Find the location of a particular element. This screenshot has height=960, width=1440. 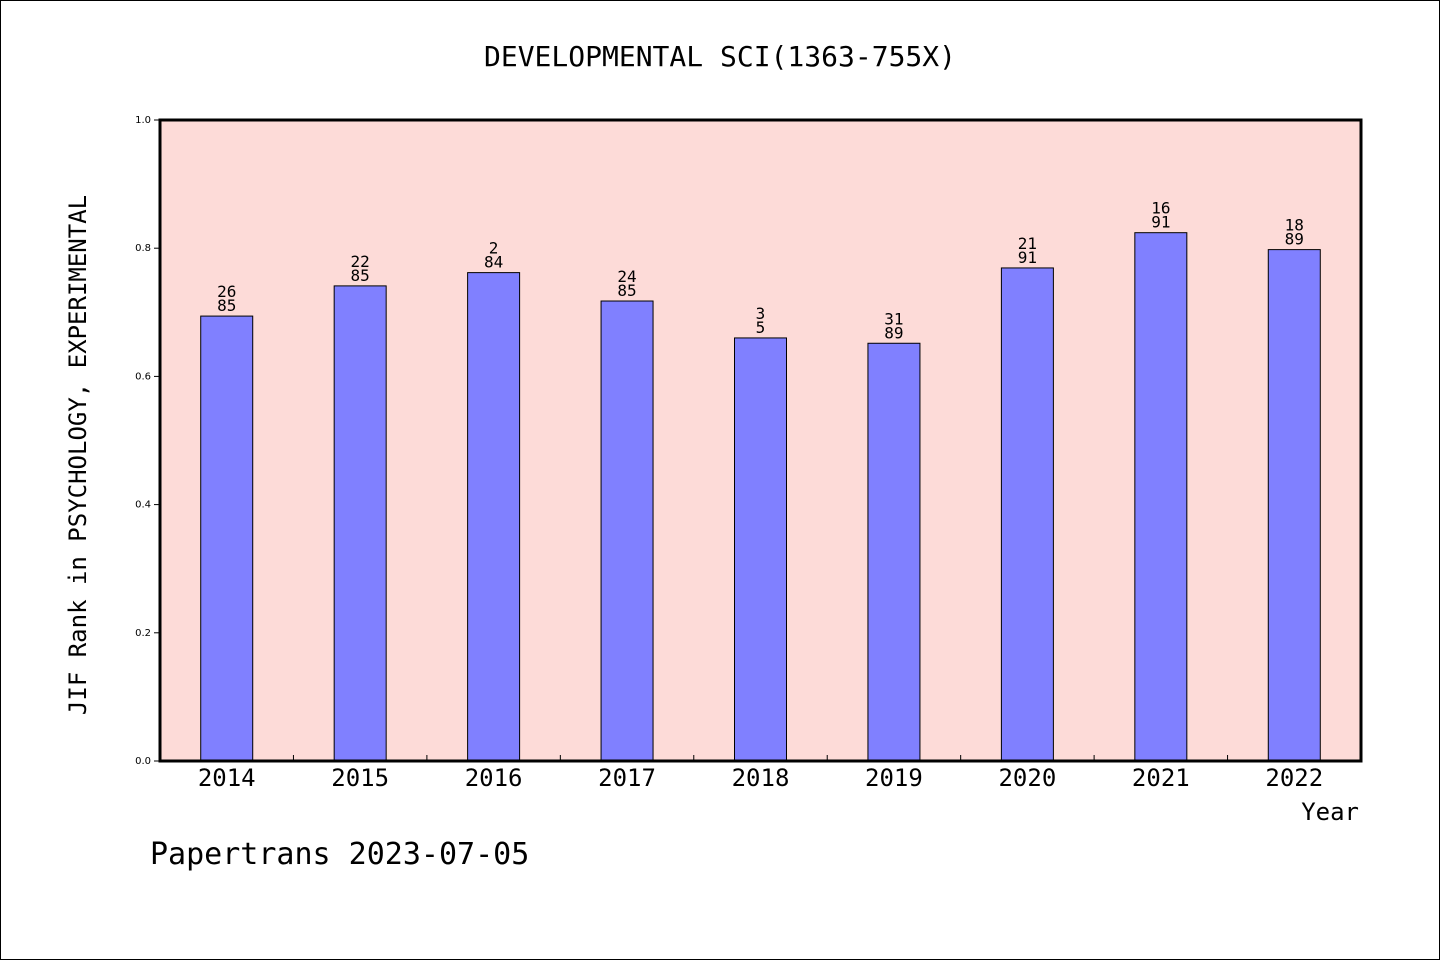

bar-label-rank-2016: 2 is located at coordinates (494, 248).